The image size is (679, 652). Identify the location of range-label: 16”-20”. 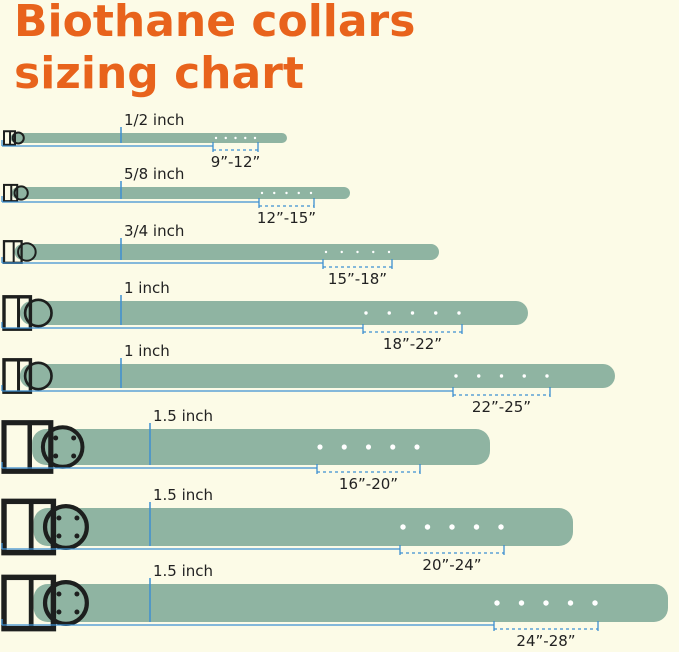
(368, 484).